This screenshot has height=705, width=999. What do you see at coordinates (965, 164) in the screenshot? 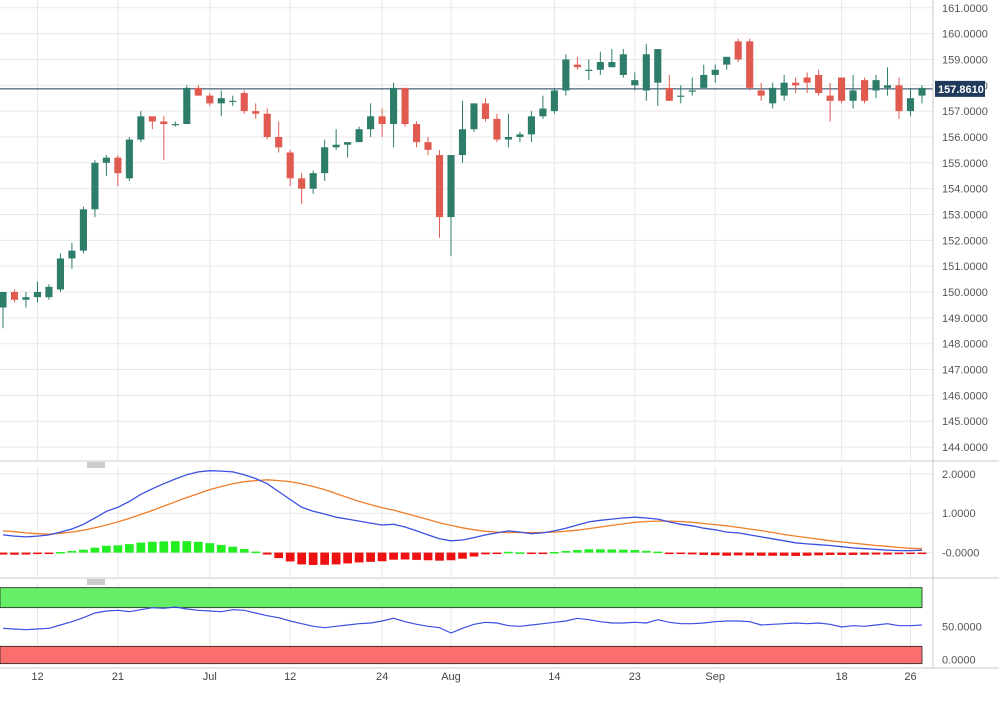
I see `y-tick-label: 155.0000` at bounding box center [965, 164].